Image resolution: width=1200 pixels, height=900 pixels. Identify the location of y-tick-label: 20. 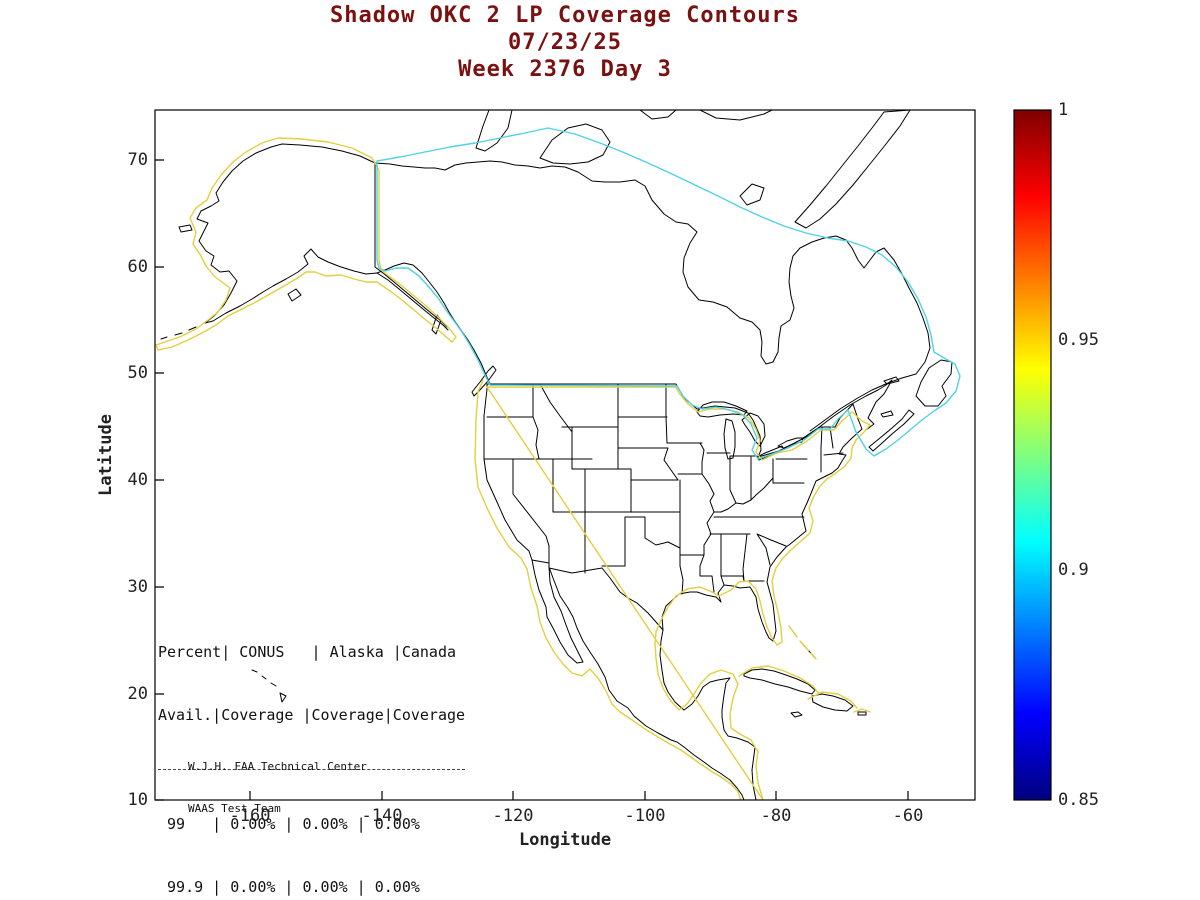
(137, 694).